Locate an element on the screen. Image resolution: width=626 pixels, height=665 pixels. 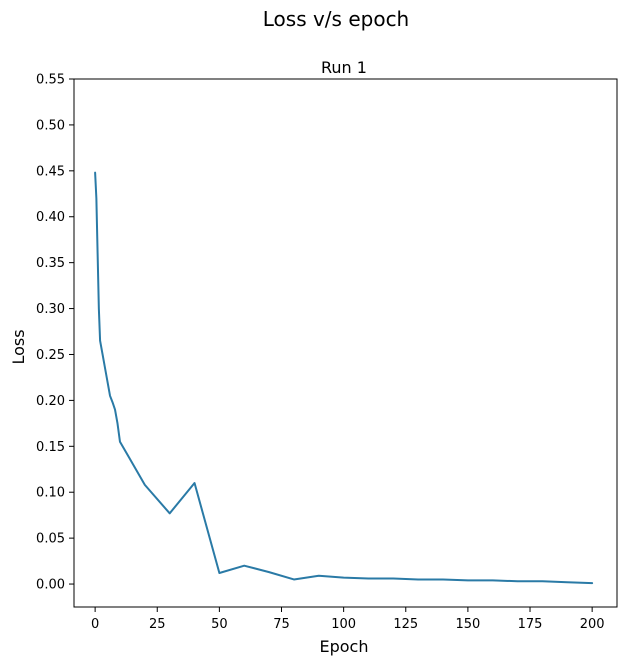
y-tick-label: 0.35 is located at coordinates (50, 263).